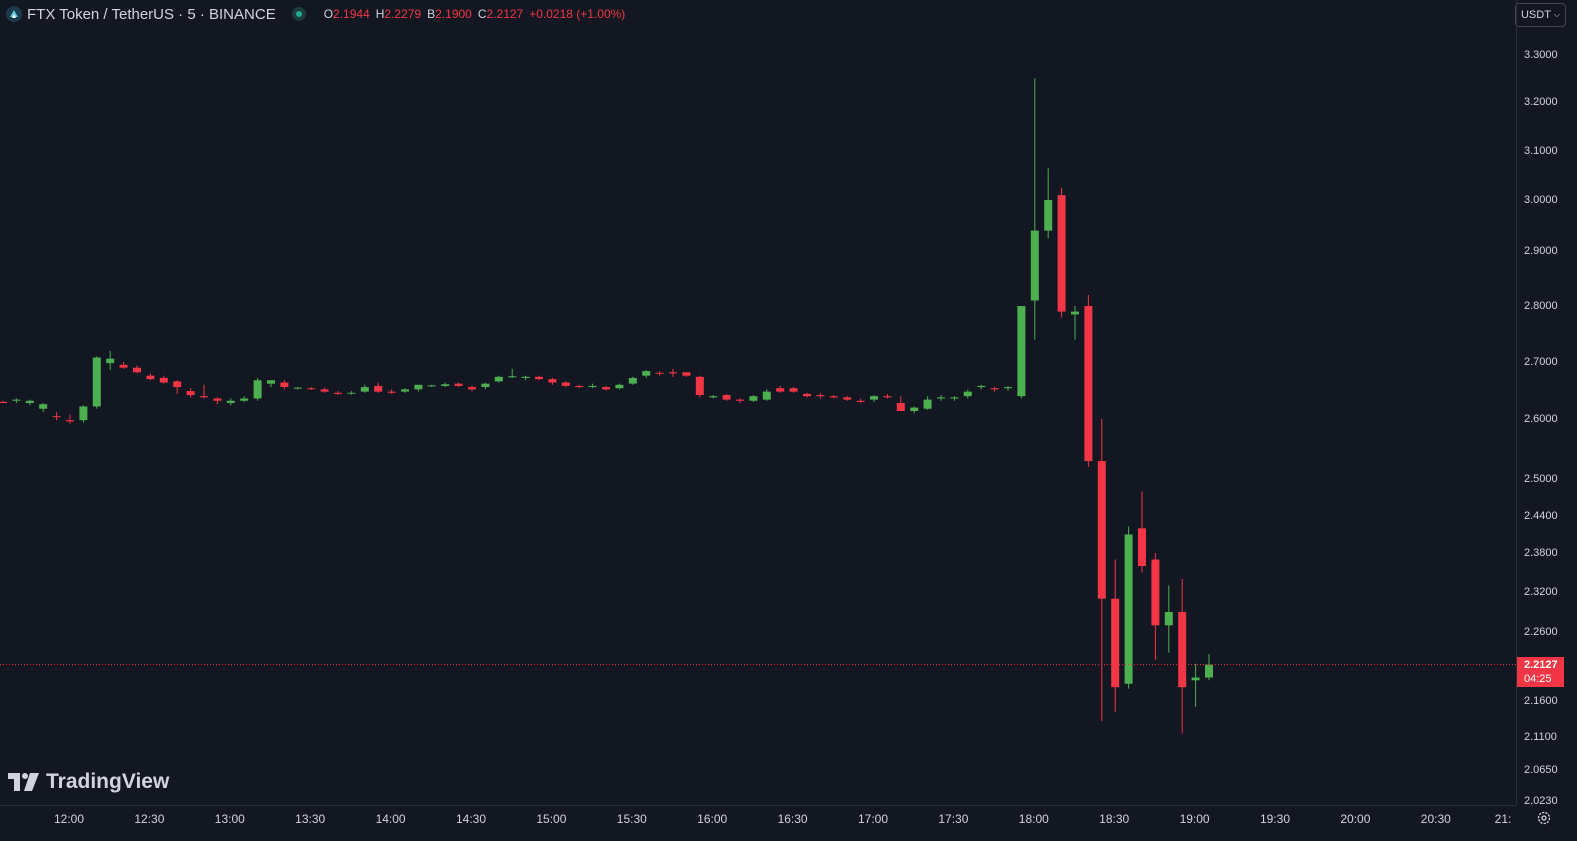 Image resolution: width=1577 pixels, height=841 pixels. I want to click on price-tick-label: 3.2000, so click(1541, 102).